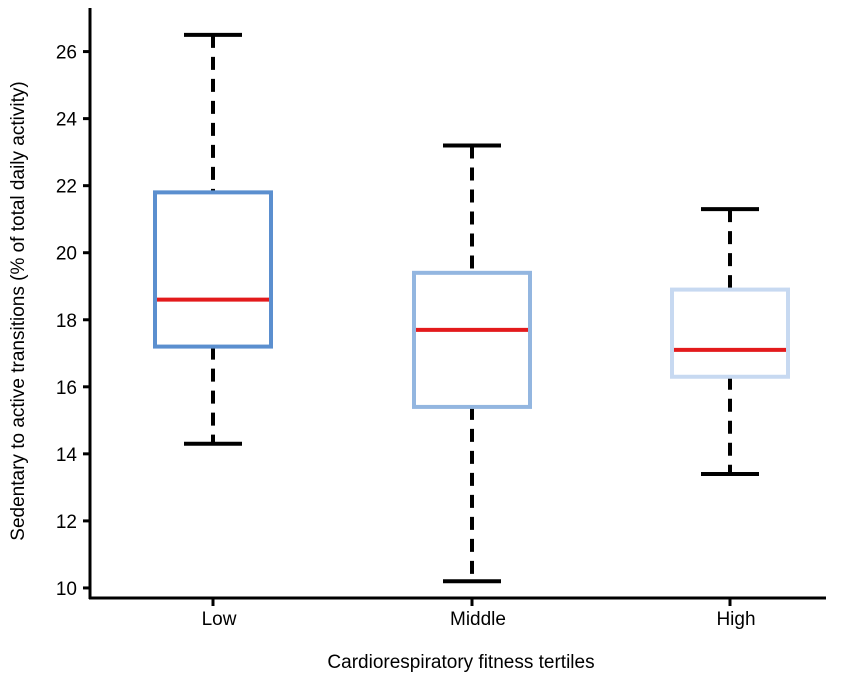 The height and width of the screenshot is (676, 844). I want to click on y-tick-label: 20, so click(66, 254).